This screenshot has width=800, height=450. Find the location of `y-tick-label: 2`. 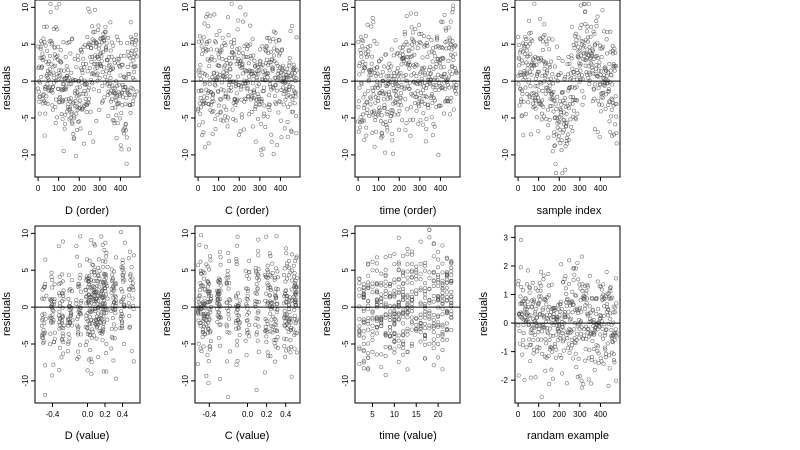

y-tick-label: 2 is located at coordinates (506, 266).